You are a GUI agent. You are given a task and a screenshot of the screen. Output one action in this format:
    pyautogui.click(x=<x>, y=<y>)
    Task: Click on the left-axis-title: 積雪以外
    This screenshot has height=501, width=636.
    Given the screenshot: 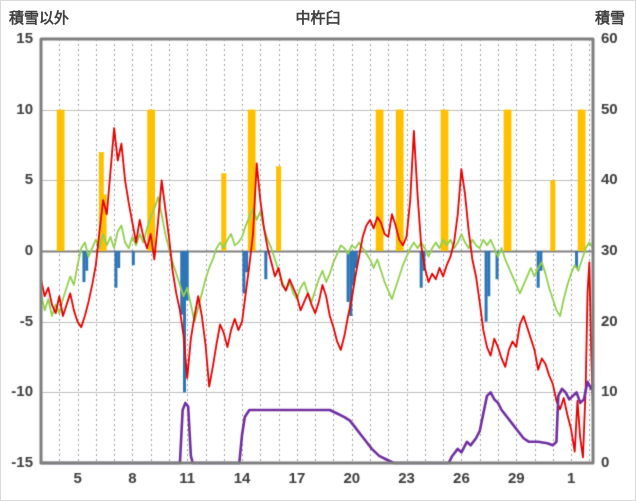 What is the action you would take?
    pyautogui.click(x=39, y=18)
    